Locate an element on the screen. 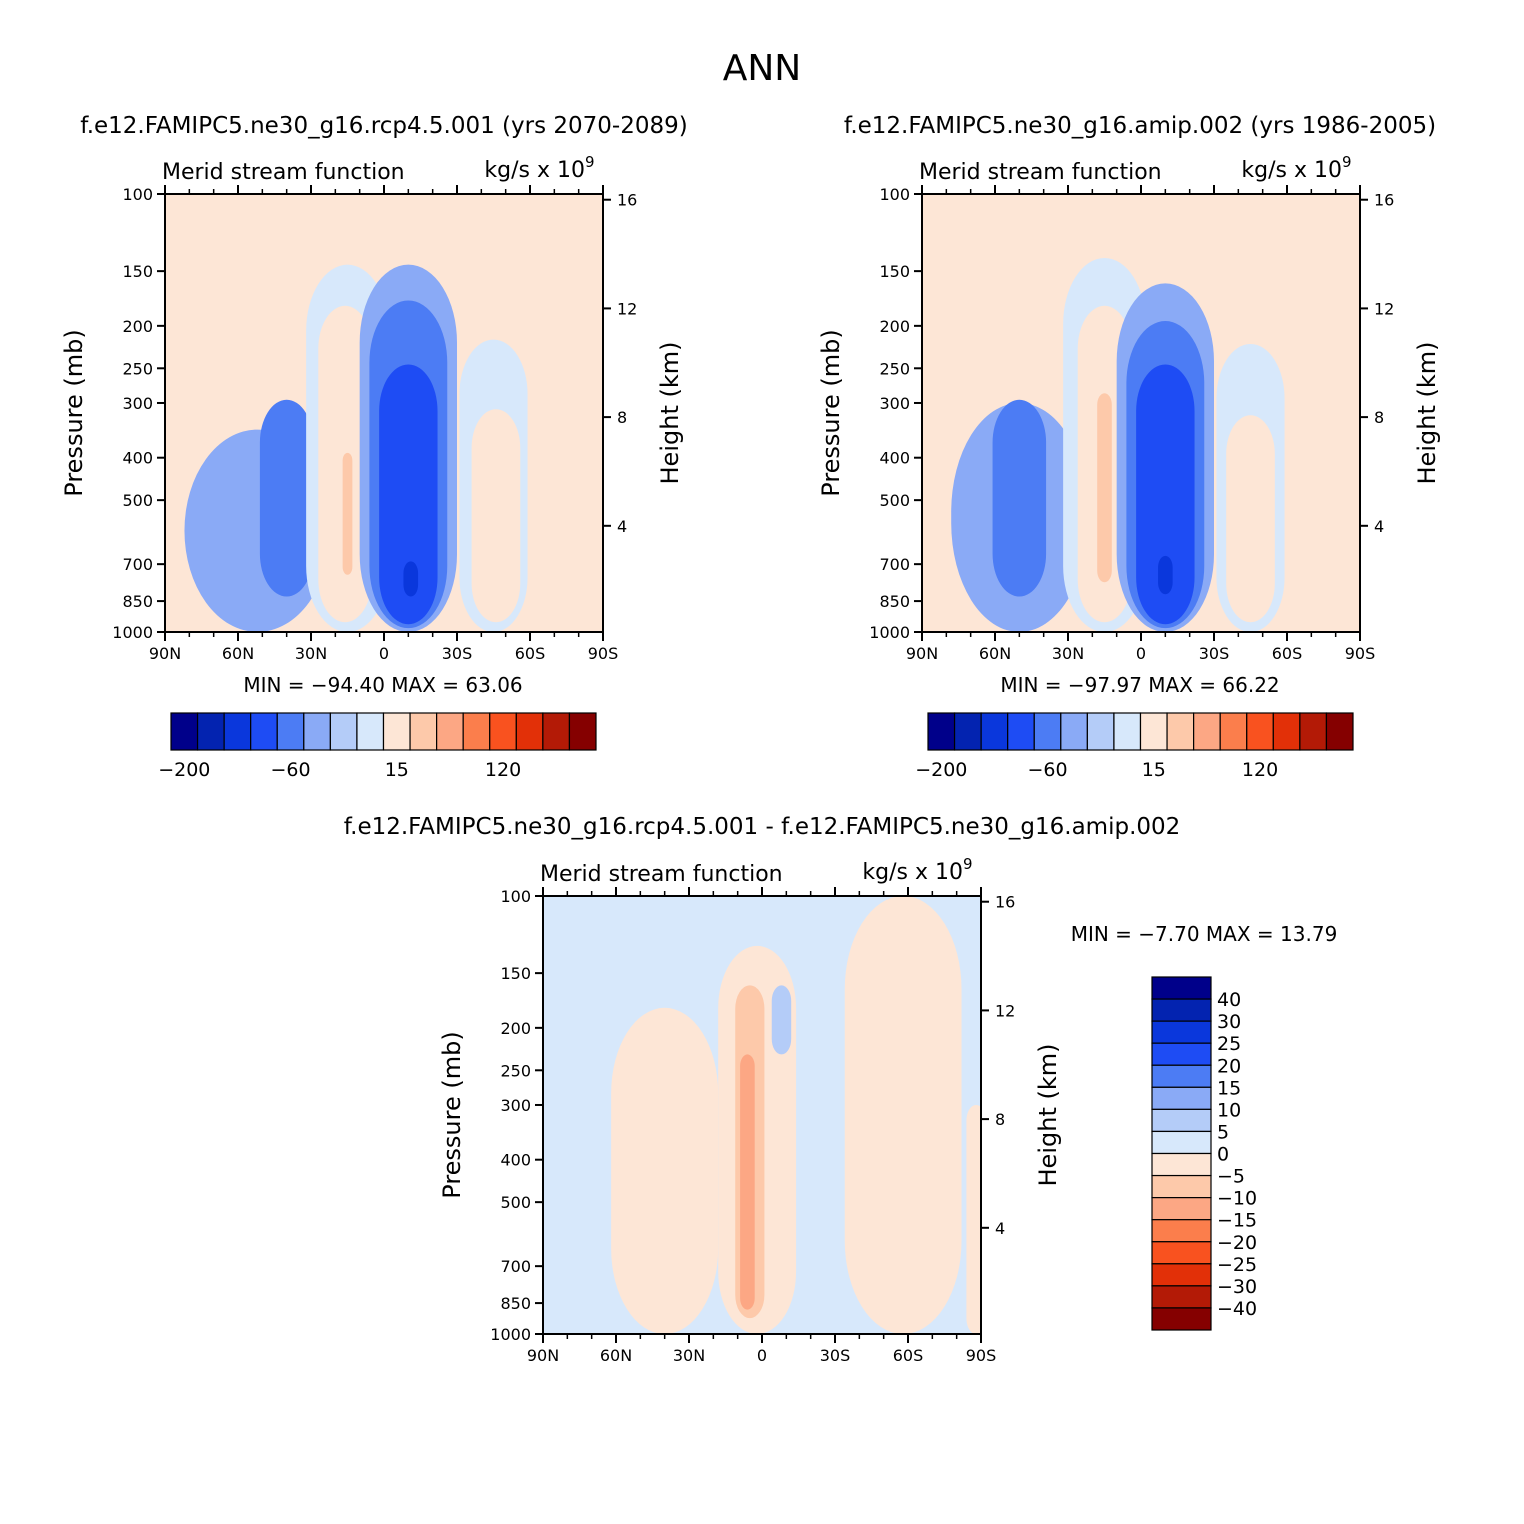  colorbar-label: −40 is located at coordinates (1237, 1309).